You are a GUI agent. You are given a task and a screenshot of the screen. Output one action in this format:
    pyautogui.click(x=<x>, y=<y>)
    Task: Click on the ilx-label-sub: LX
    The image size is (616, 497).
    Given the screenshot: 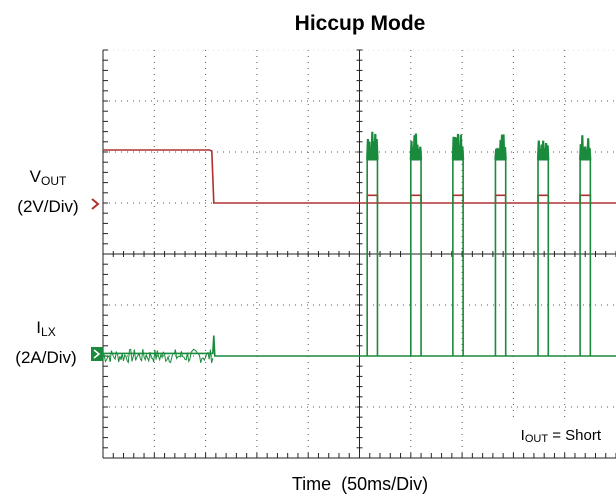 What is the action you would take?
    pyautogui.click(x=48, y=332)
    